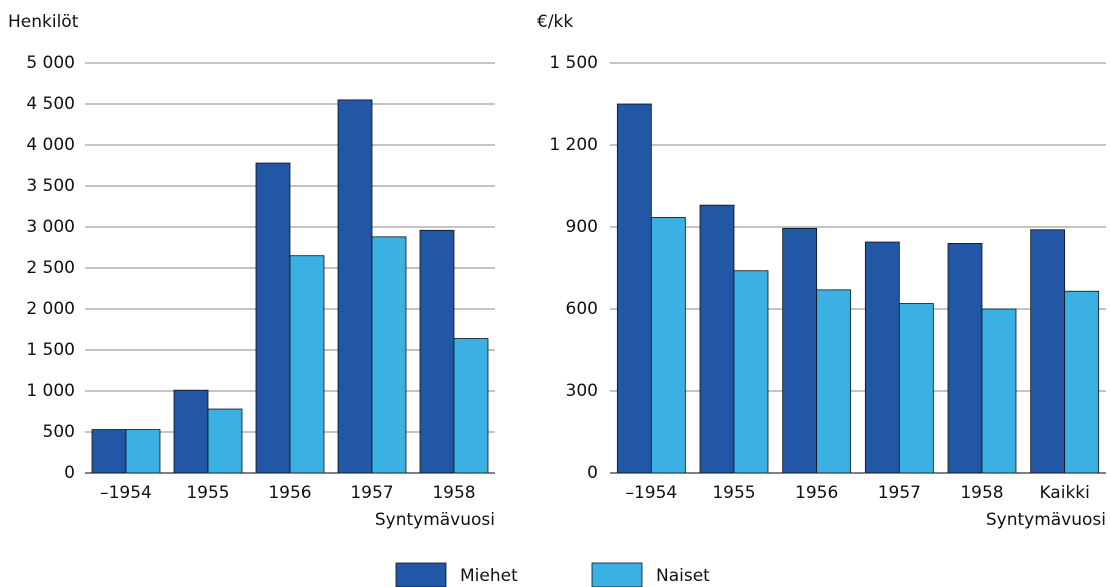 The image size is (1110, 587). Describe the element at coordinates (50, 391) in the screenshot. I see `y-tick-label: 1 000` at that location.